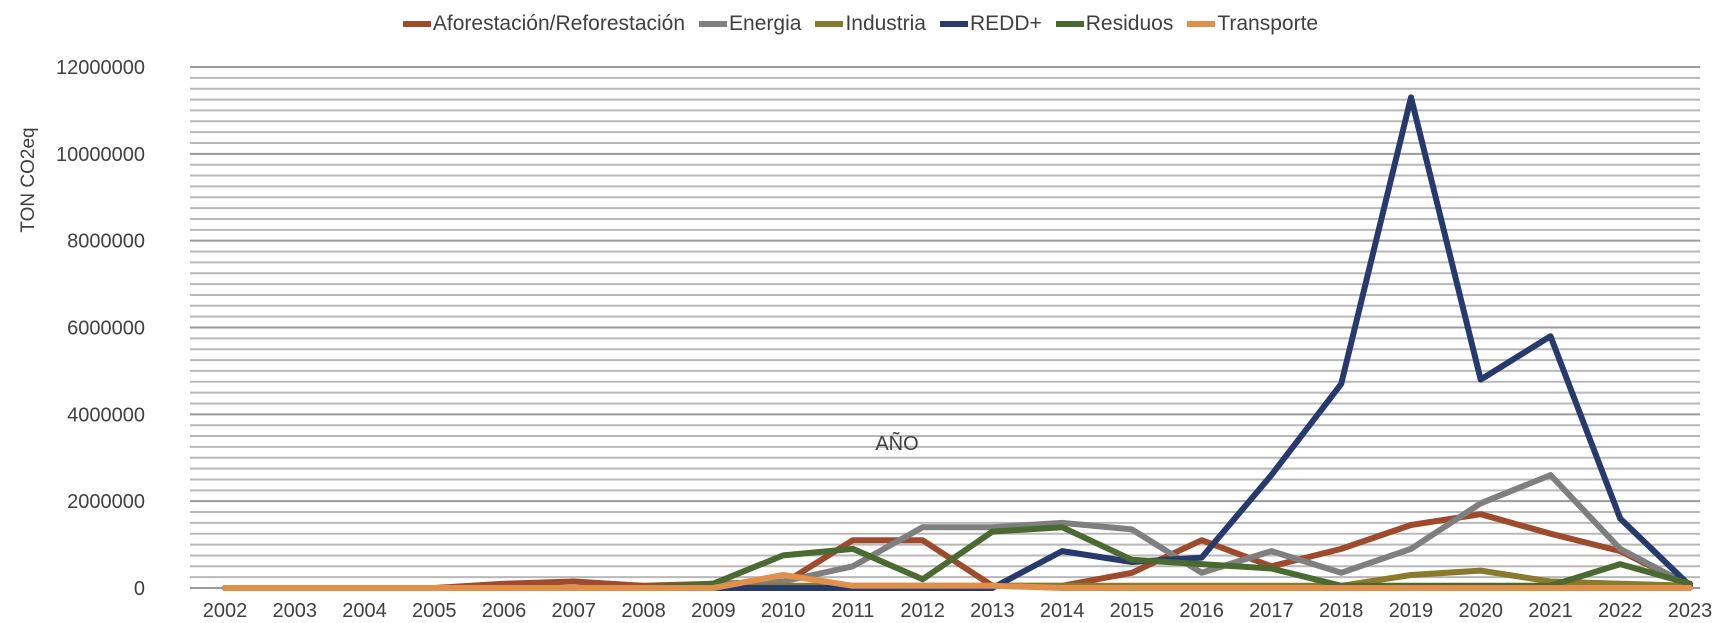 The width and height of the screenshot is (1721, 623). What do you see at coordinates (1062, 611) in the screenshot?
I see `x-tick-label: 2014` at bounding box center [1062, 611].